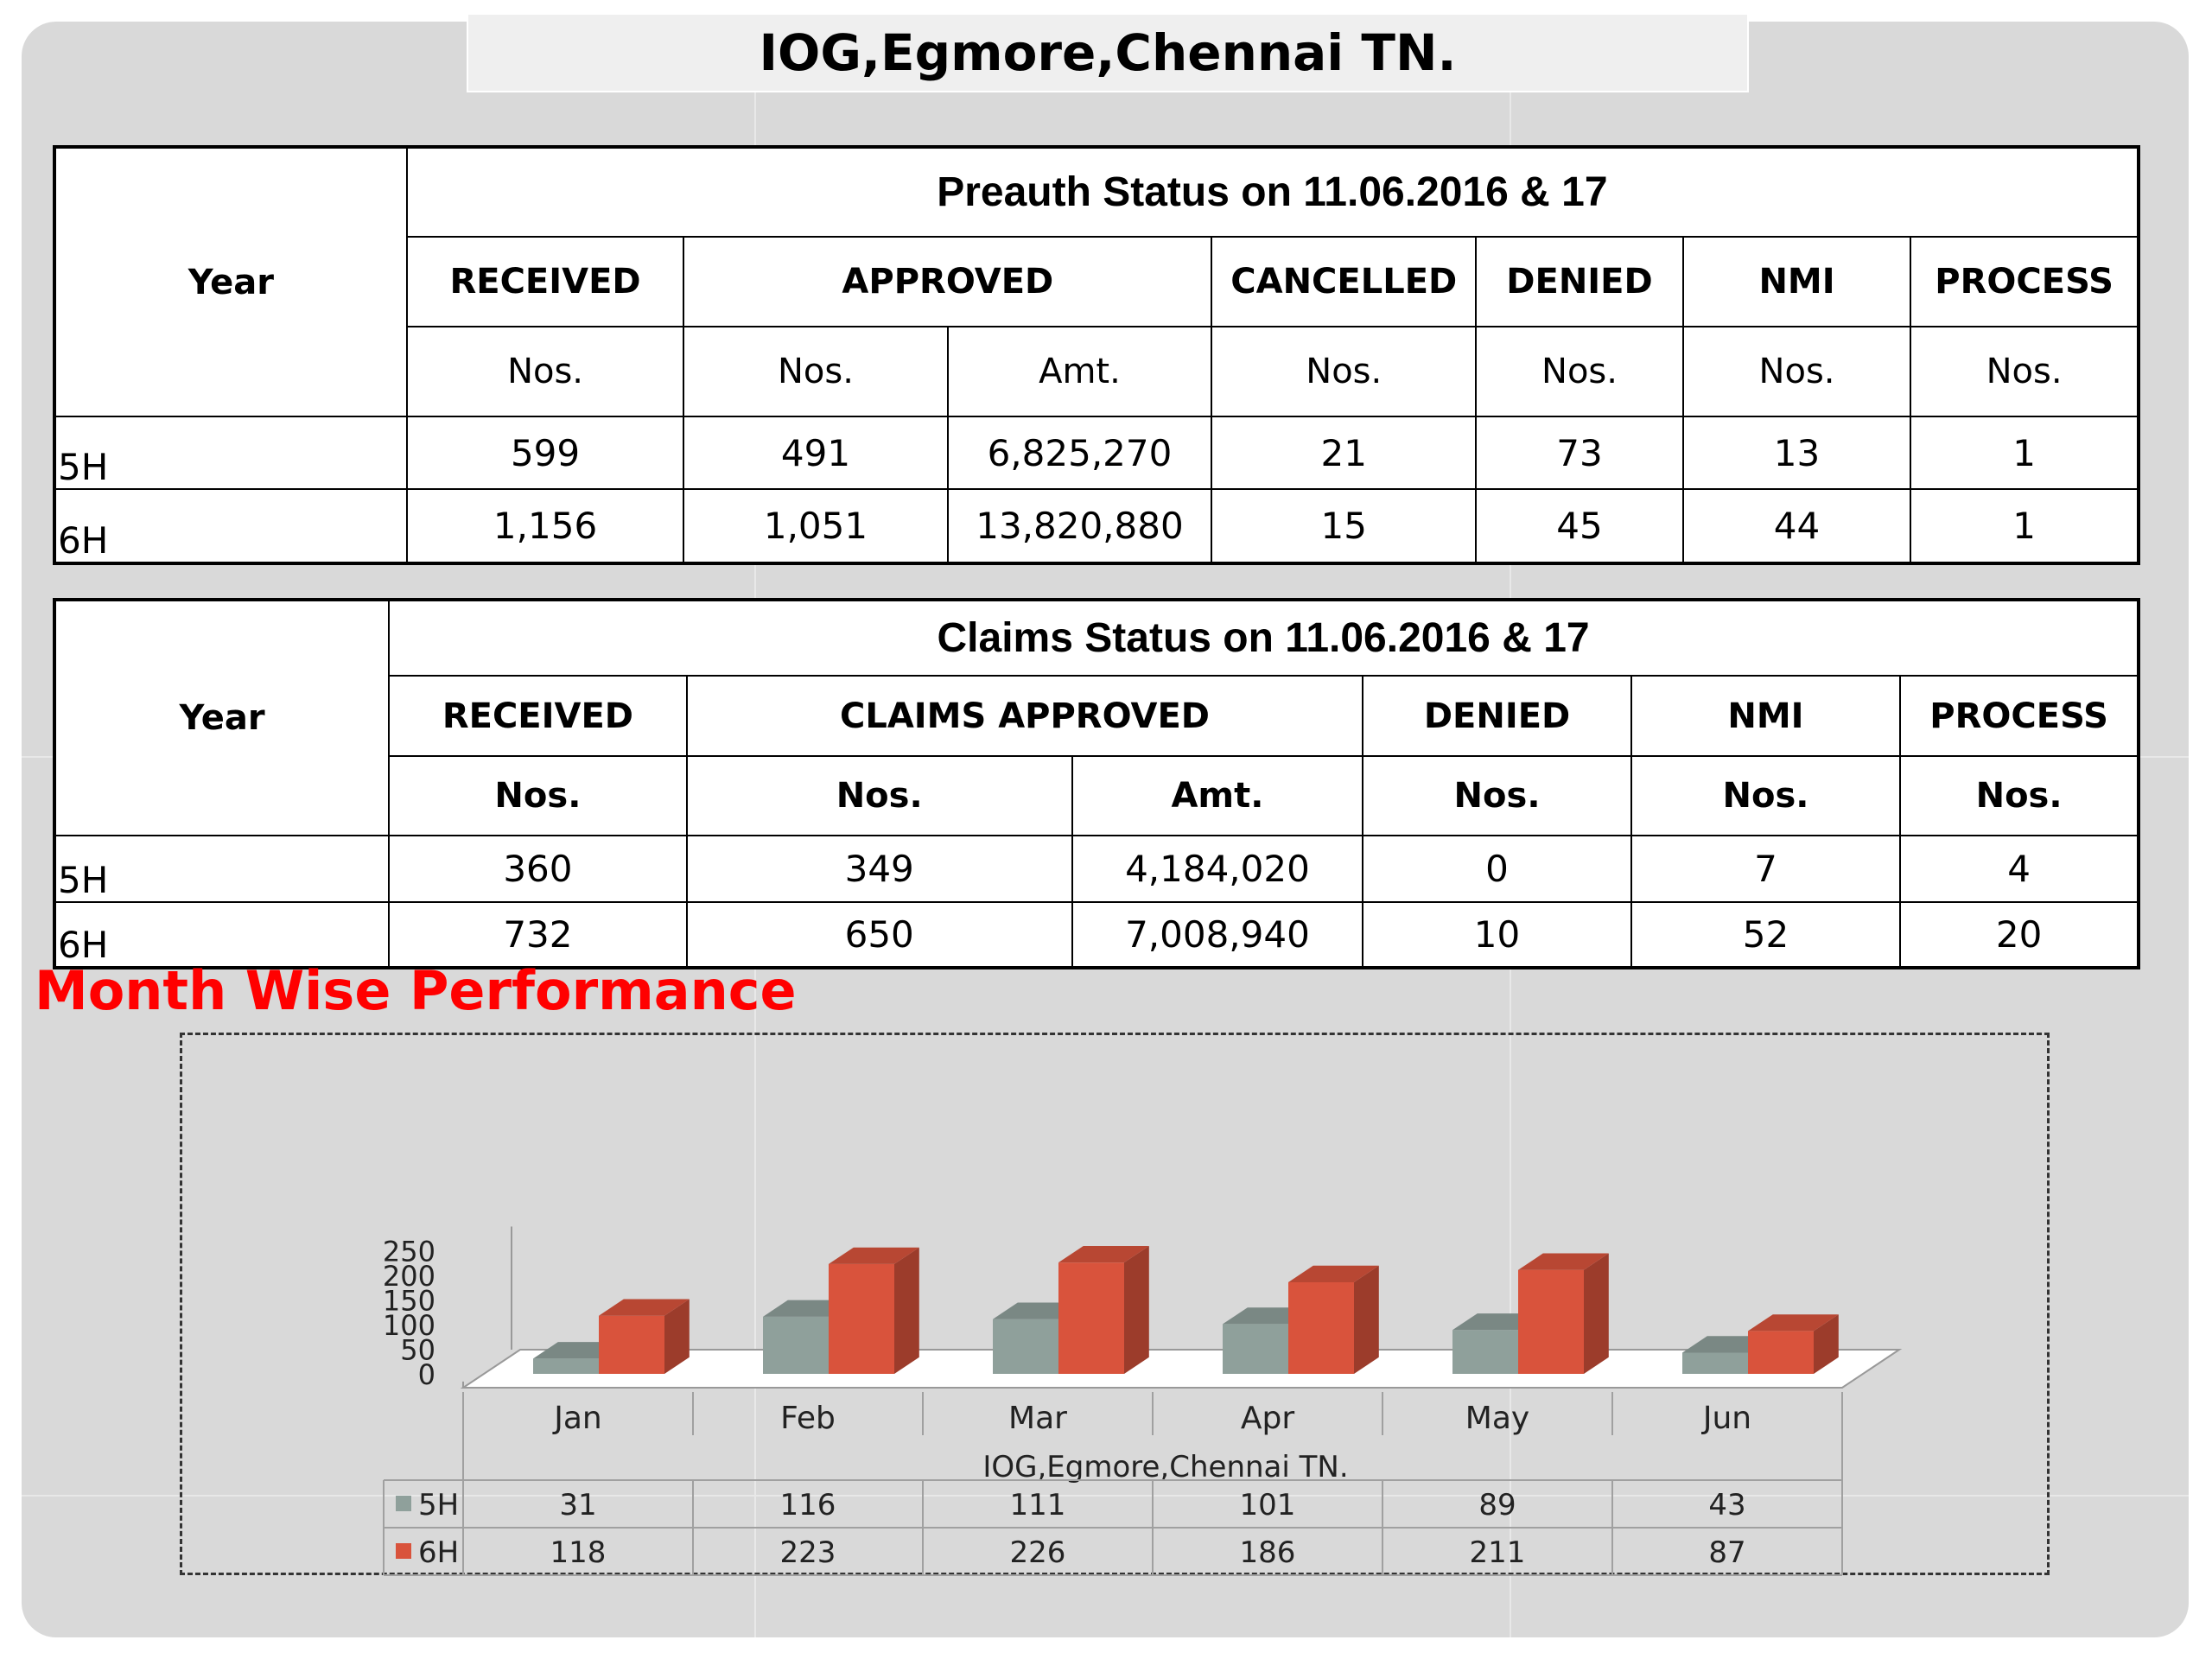  Describe the element at coordinates (1267, 1418) in the screenshot. I see `x-tick-label: Apr` at that location.